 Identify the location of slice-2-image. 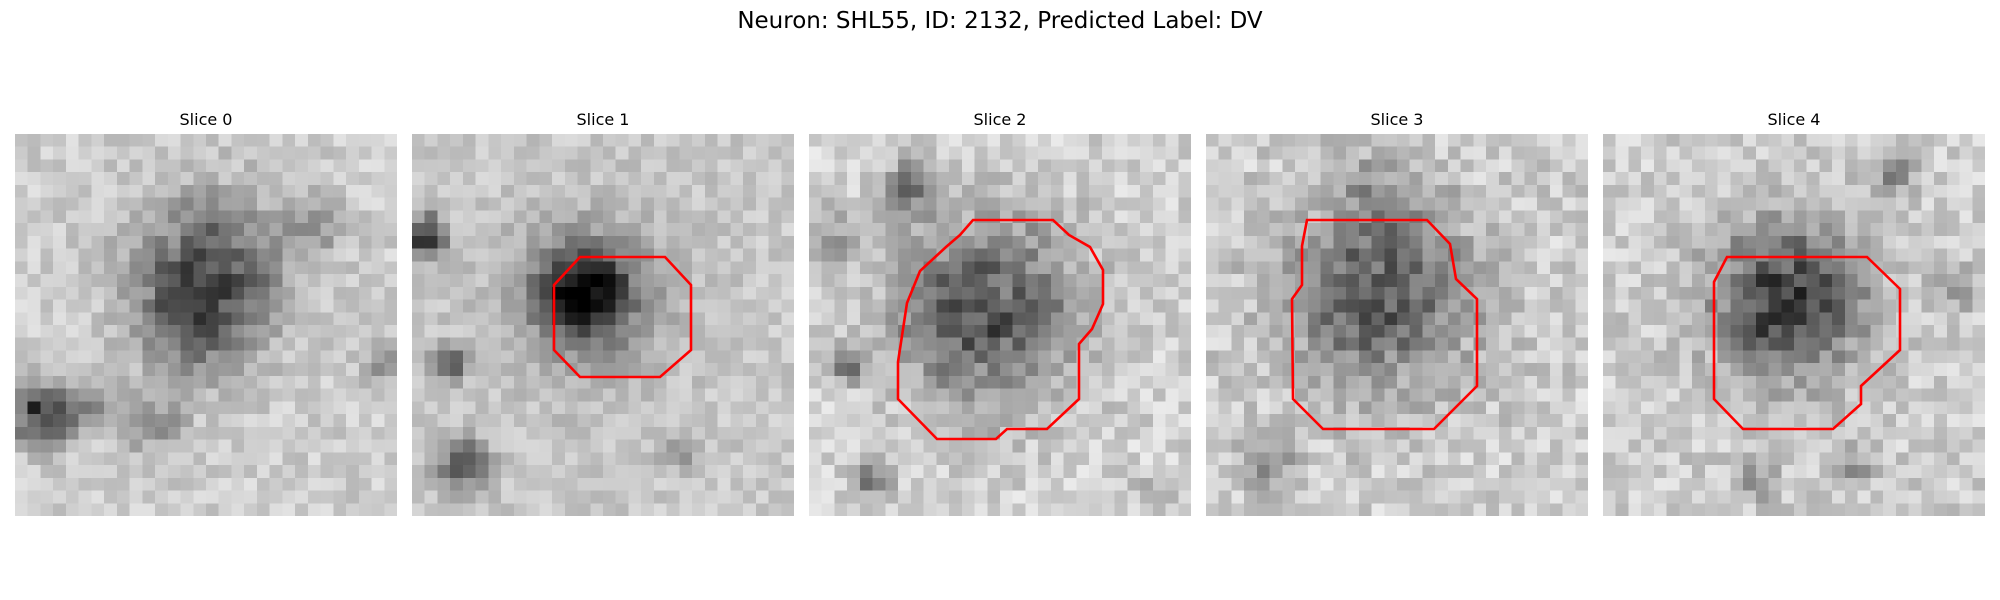
(1000, 325).